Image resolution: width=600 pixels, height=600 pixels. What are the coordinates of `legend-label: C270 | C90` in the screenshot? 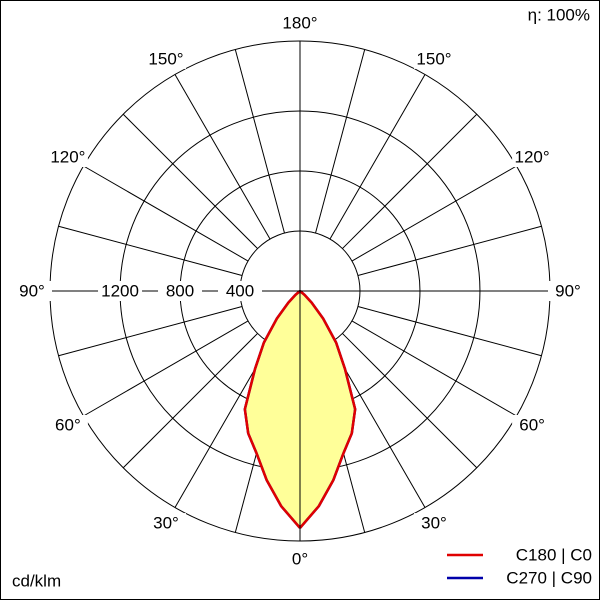 It's located at (549, 577).